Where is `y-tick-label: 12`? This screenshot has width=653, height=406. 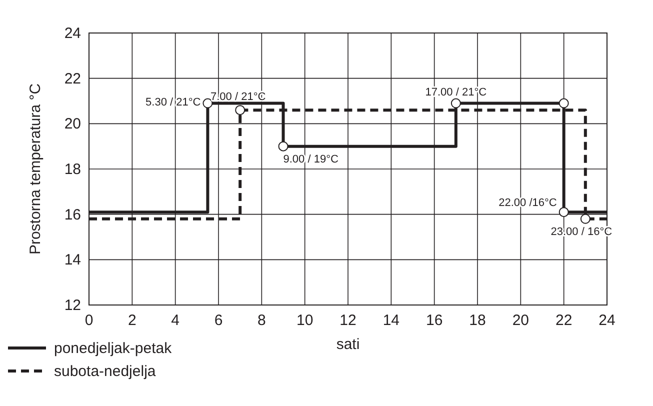
y-tick-label: 12 is located at coordinates (72, 305).